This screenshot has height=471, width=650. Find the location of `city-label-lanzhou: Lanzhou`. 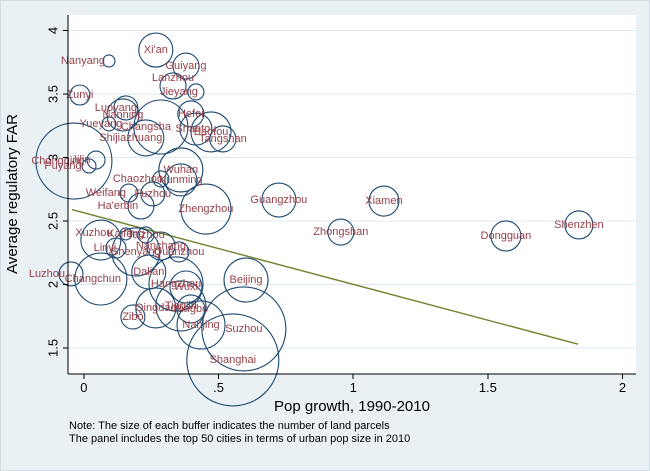

city-label-lanzhou: Lanzhou is located at coordinates (173, 78).